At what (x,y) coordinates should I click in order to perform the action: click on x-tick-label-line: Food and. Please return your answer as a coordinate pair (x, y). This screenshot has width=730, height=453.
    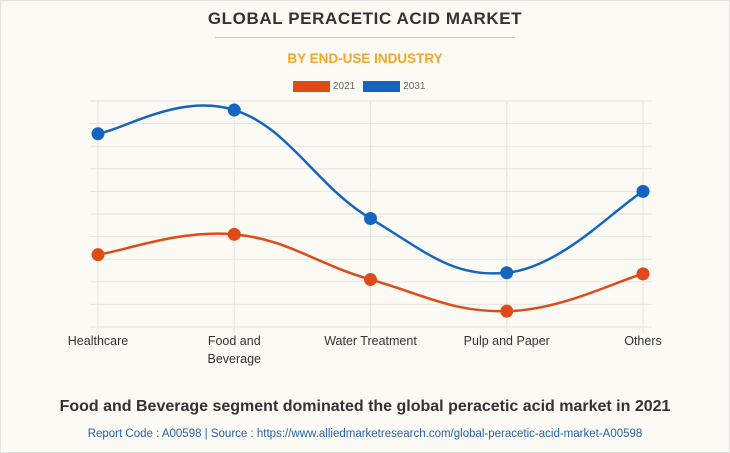
    Looking at the image, I should click on (234, 341).